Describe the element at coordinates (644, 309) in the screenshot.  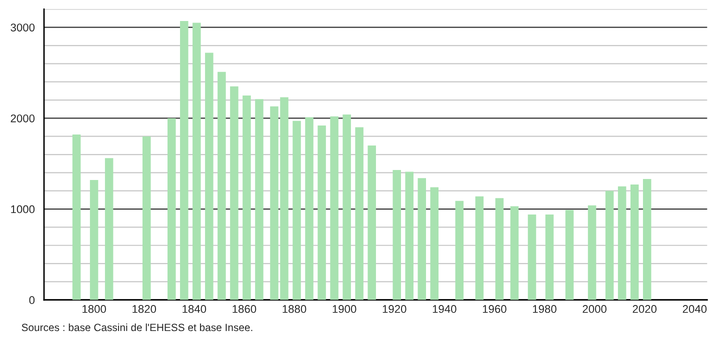
I see `x-tick-label: 2020` at that location.